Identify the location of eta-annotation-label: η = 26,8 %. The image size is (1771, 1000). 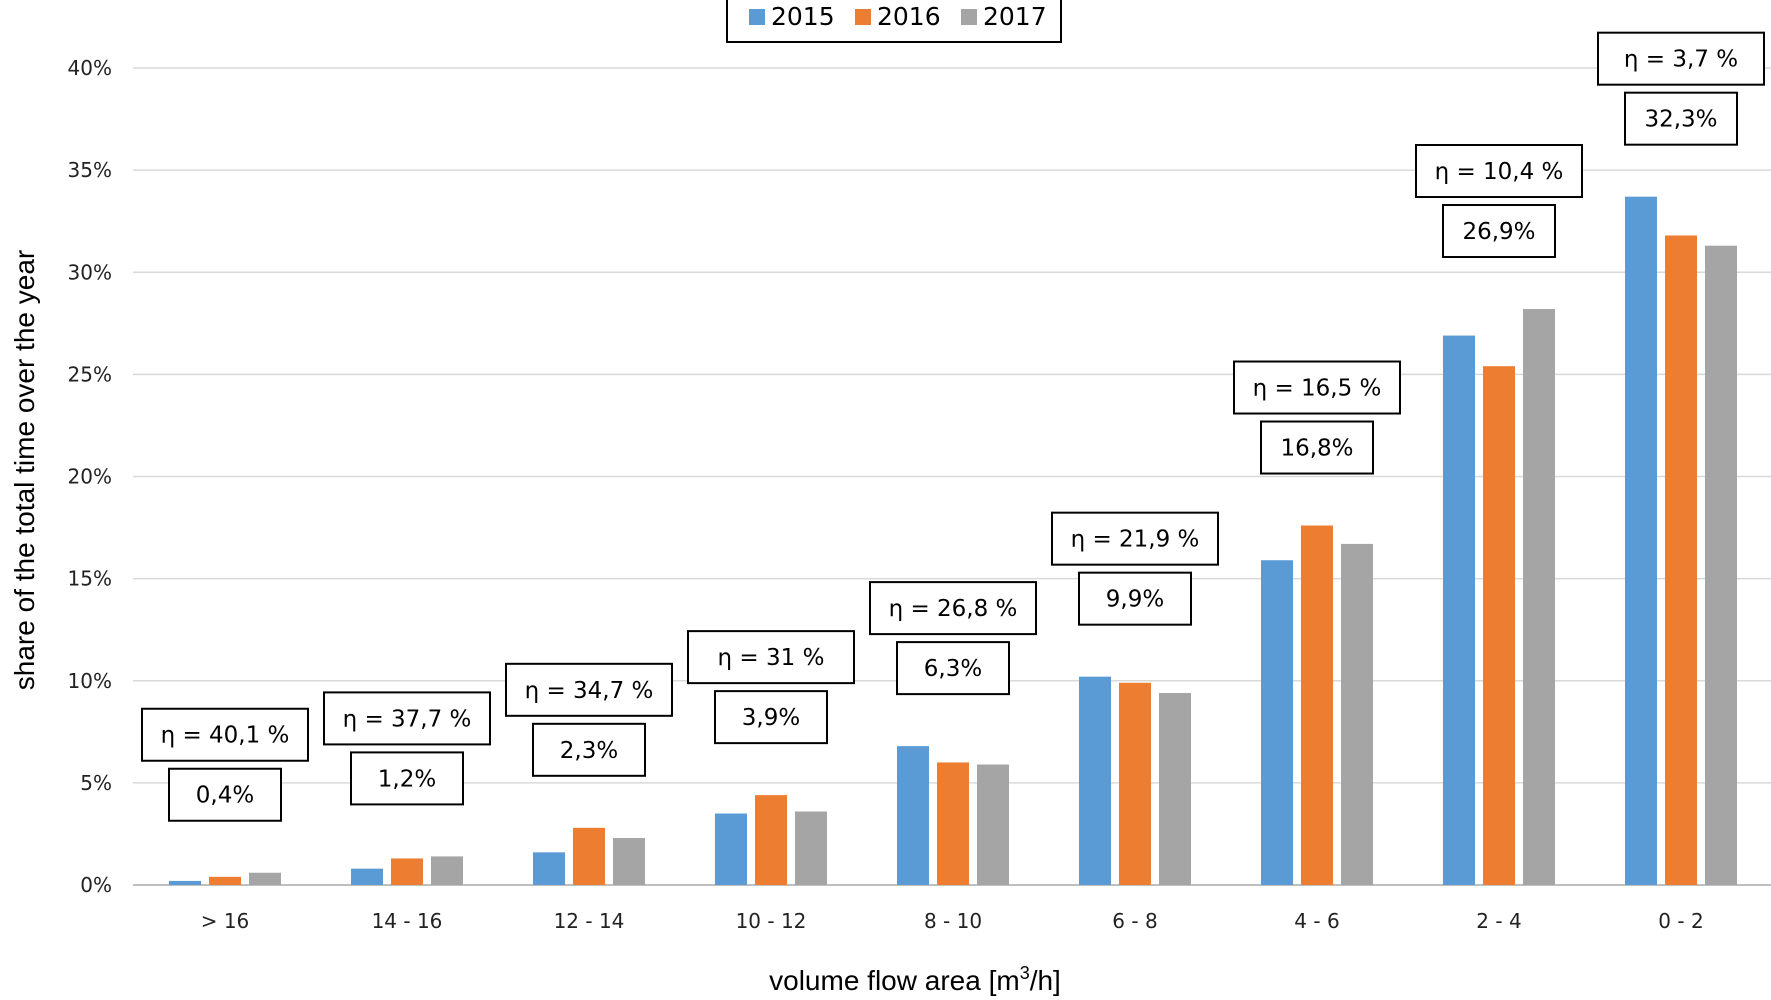
(953, 609).